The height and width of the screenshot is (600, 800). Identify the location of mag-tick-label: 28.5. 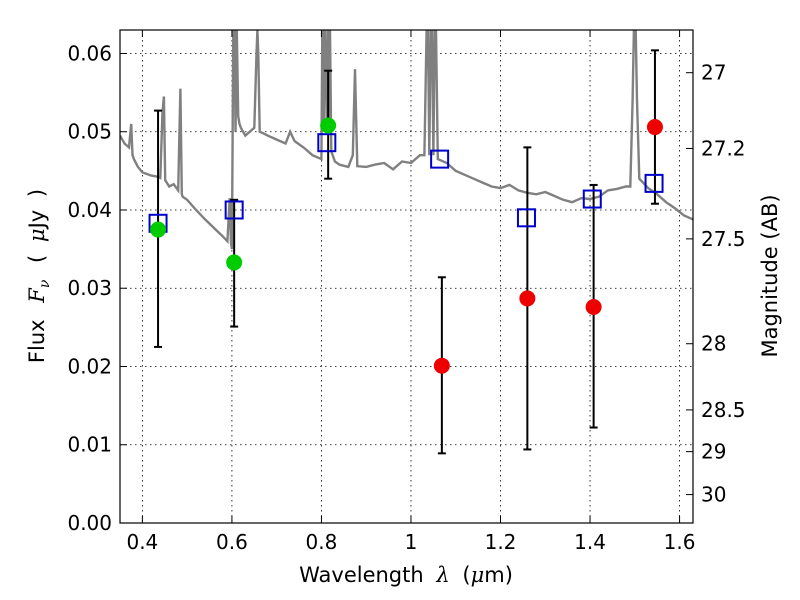
(723, 410).